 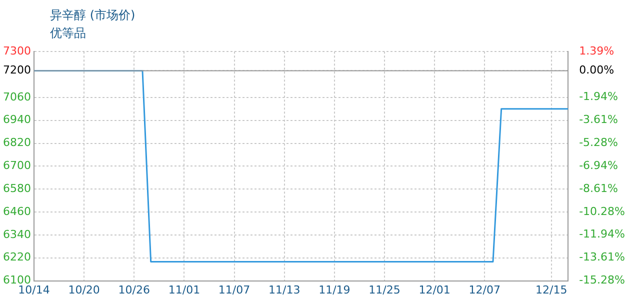 What do you see at coordinates (334, 289) in the screenshot?
I see `x-tick-label: 11/19` at bounding box center [334, 289].